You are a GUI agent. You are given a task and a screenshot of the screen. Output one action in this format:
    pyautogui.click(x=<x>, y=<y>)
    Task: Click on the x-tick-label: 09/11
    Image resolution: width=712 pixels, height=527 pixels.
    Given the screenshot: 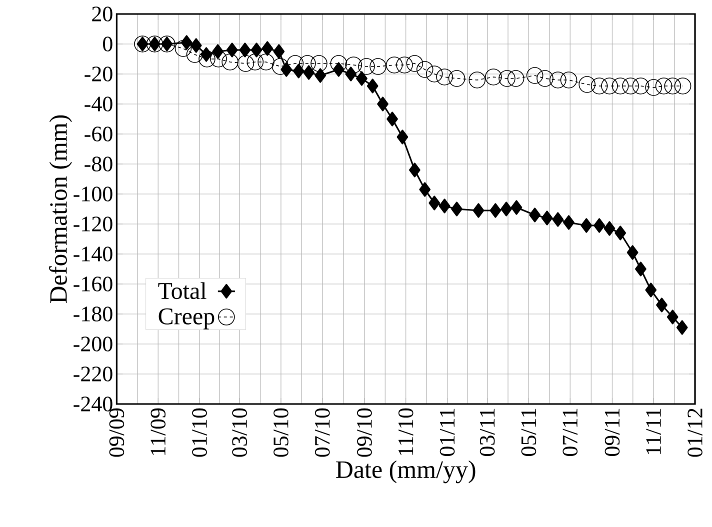 What is the action you would take?
    pyautogui.click(x=612, y=432)
    